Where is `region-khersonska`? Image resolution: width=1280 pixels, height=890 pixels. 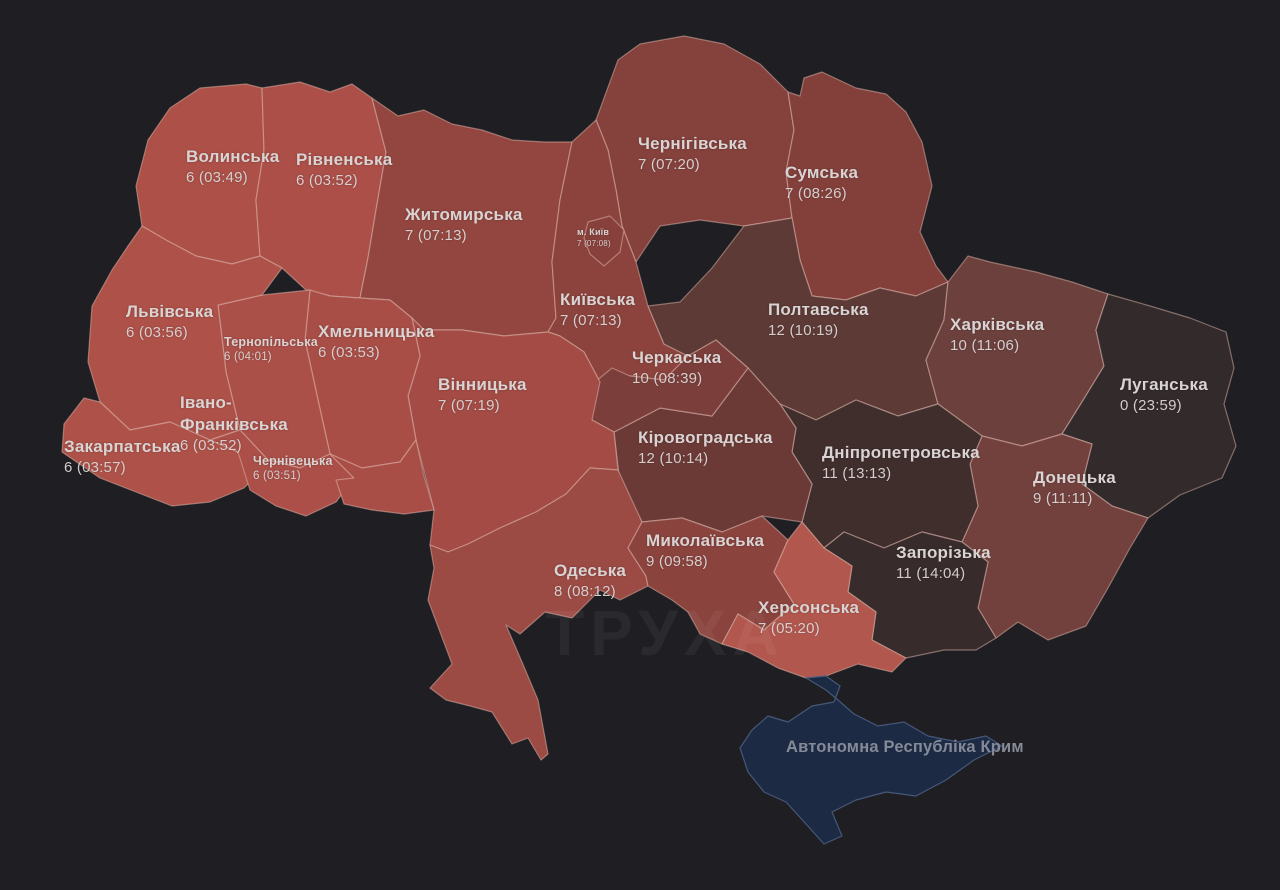
region-khersonska is located at coordinates (814, 600).